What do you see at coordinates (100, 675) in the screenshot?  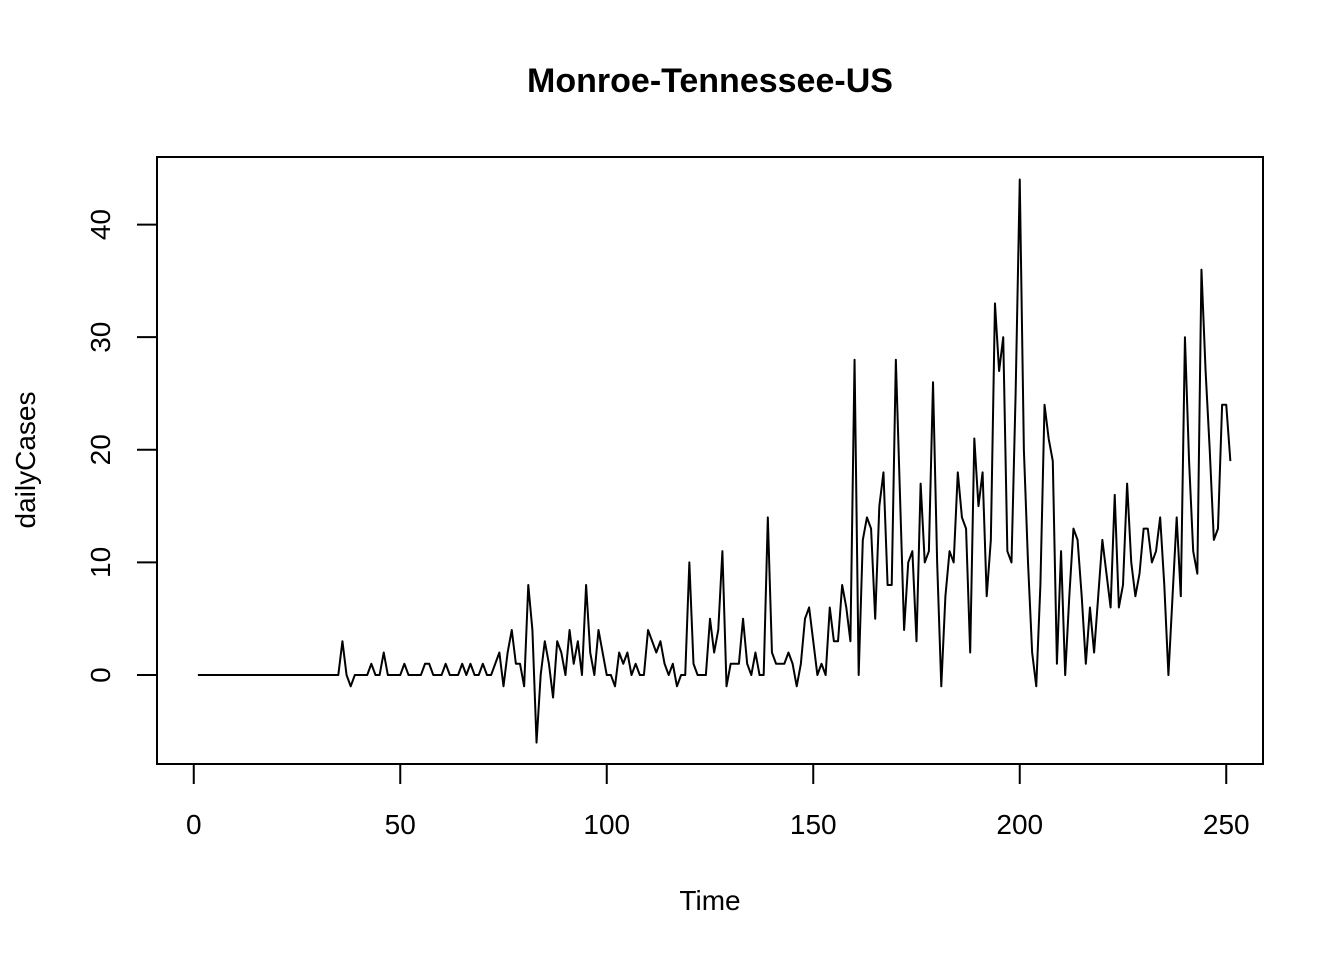 I see `y-tick-label: 0` at bounding box center [100, 675].